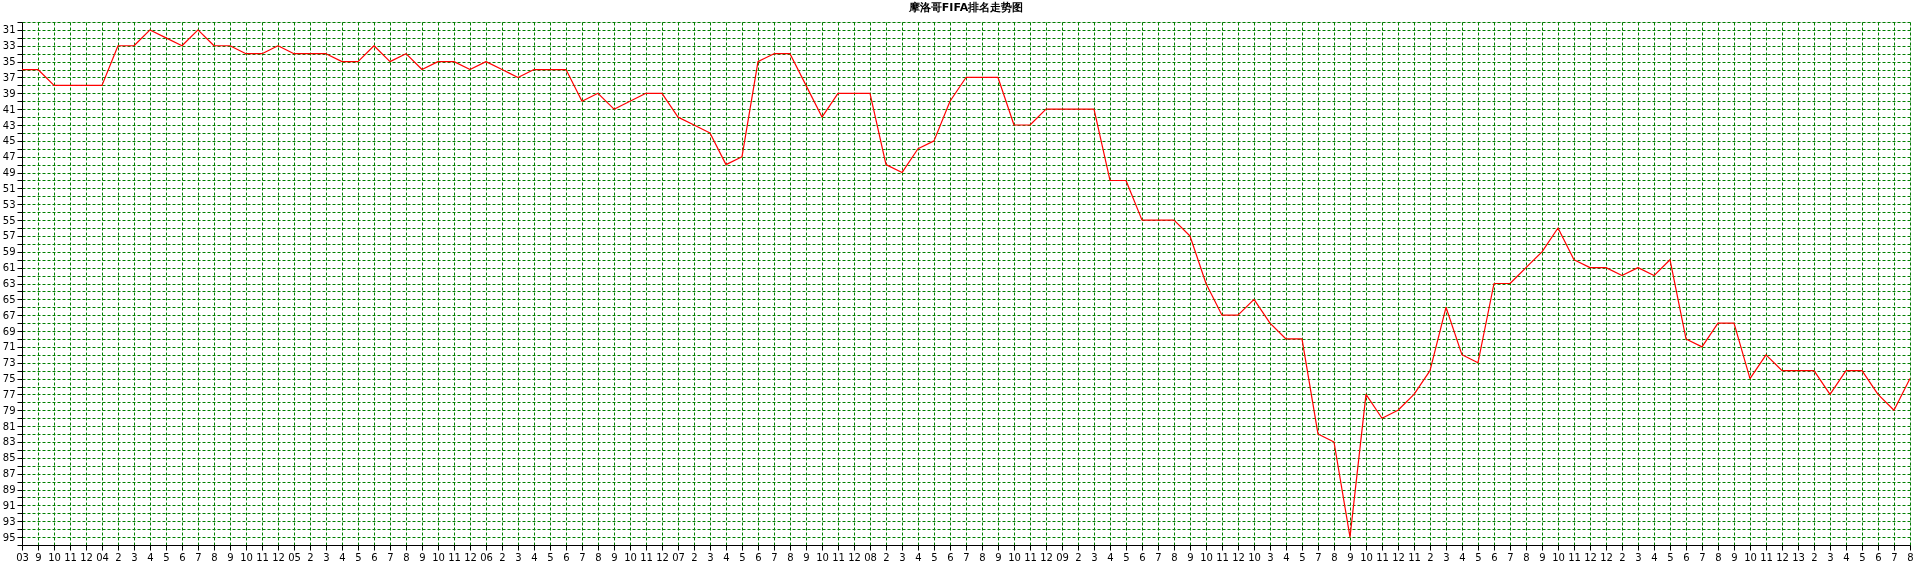  Describe the element at coordinates (9, 505) in the screenshot. I see `y-tick-label: 91` at that location.